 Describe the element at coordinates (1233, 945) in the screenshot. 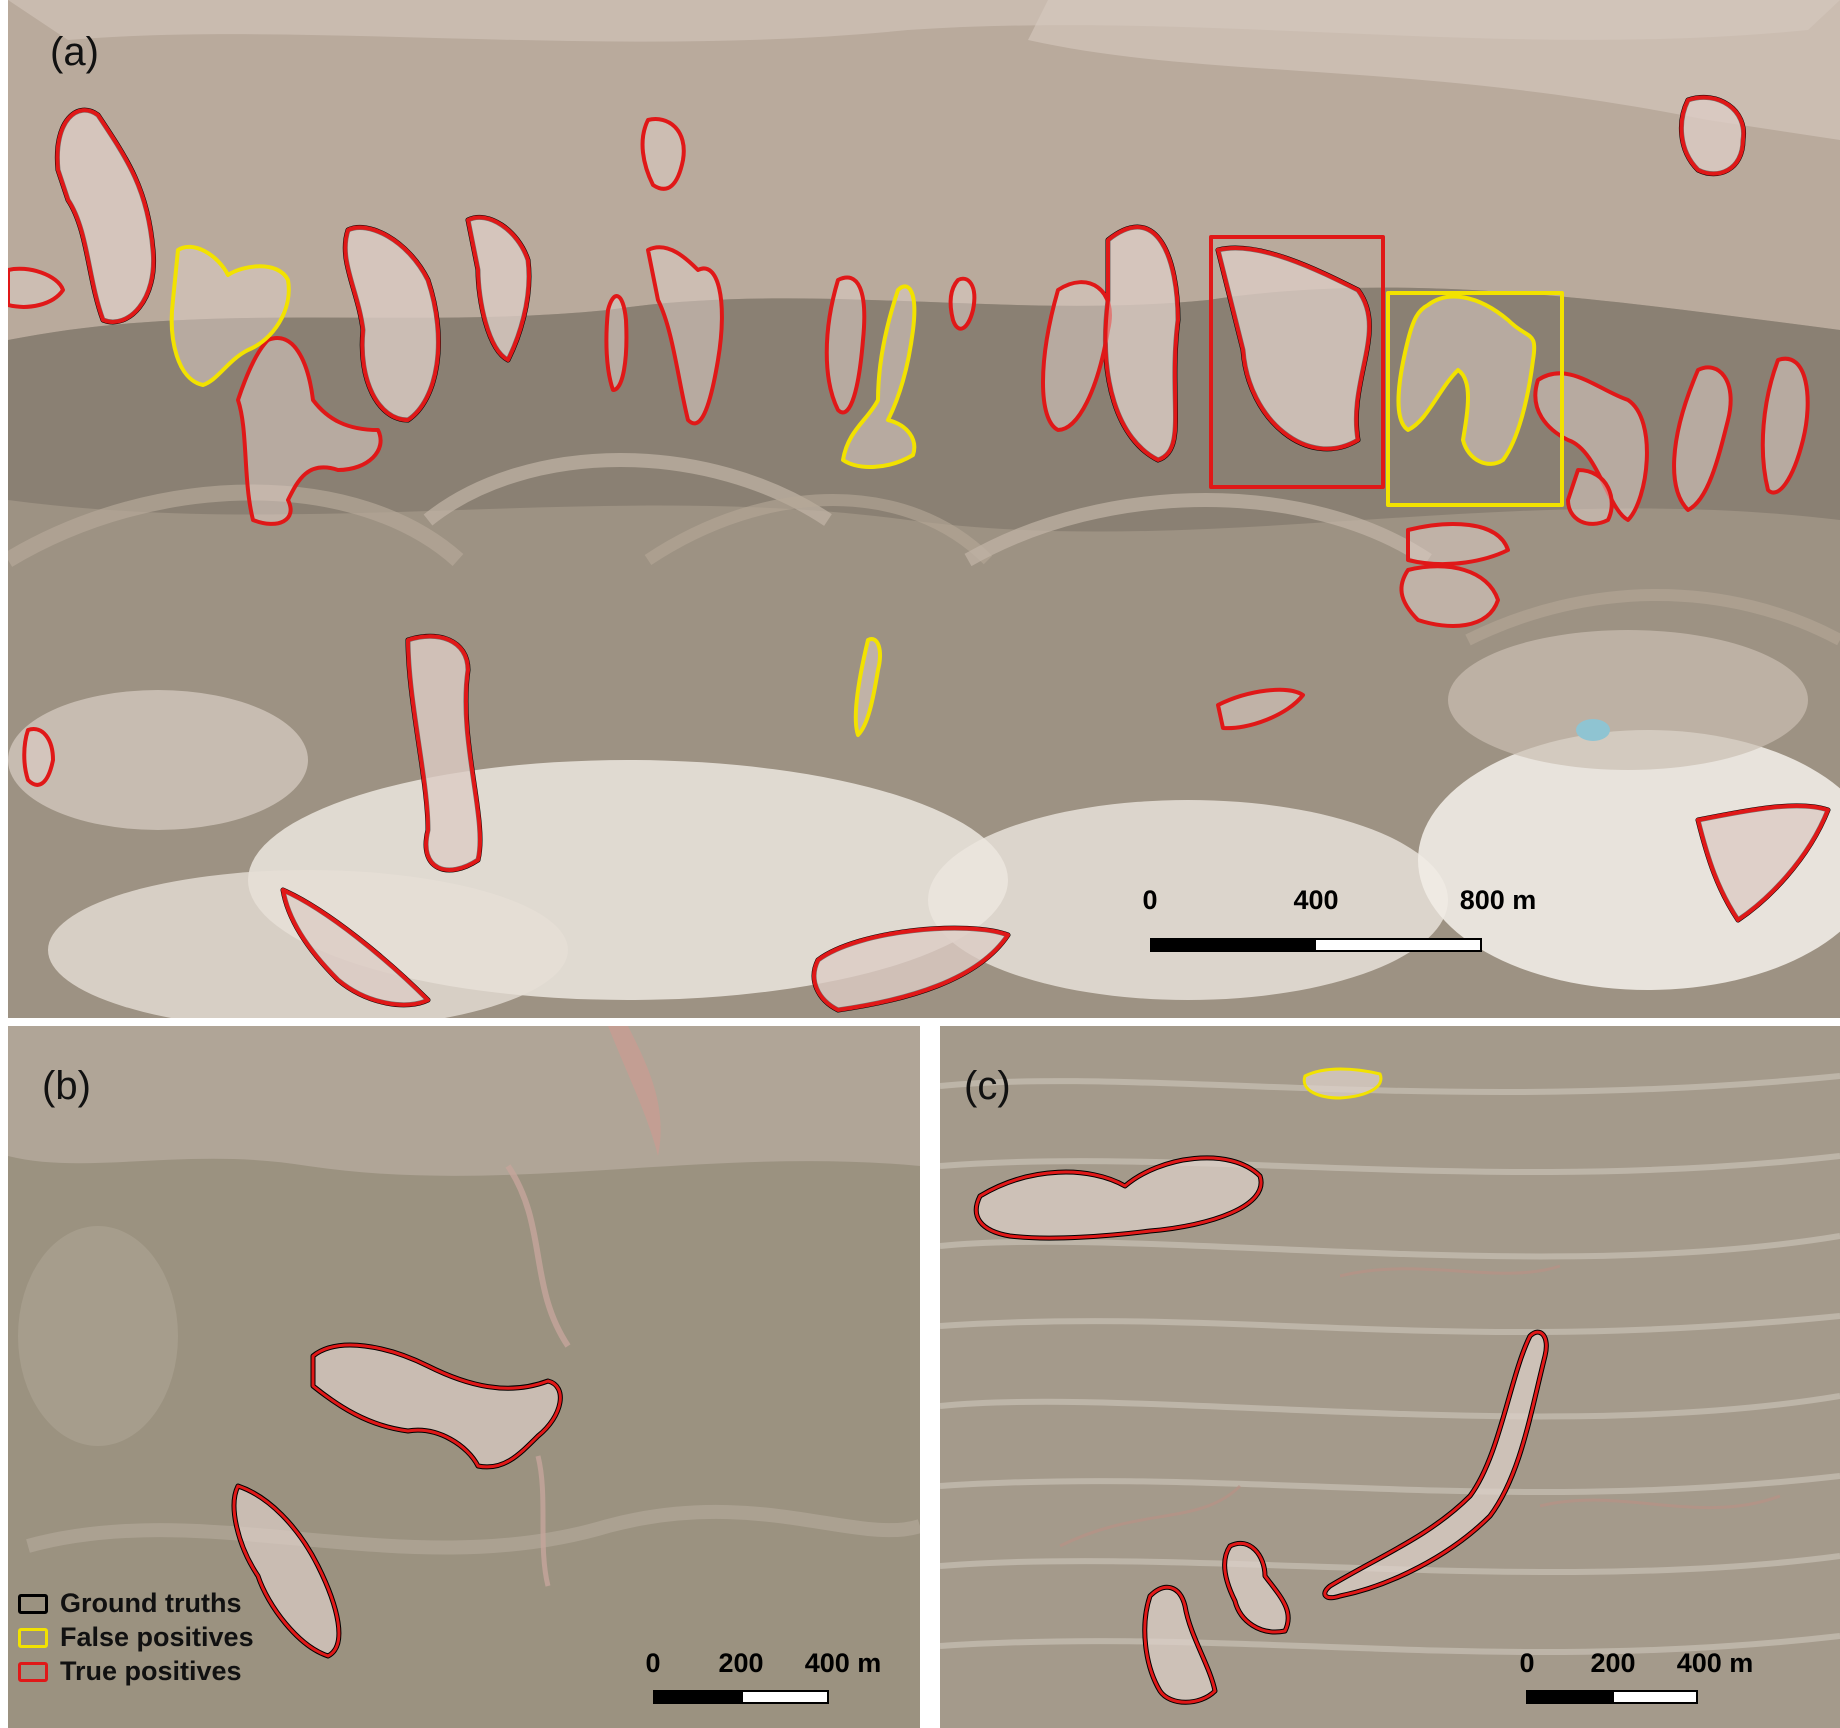

I see `scale-bar-a-black` at that location.